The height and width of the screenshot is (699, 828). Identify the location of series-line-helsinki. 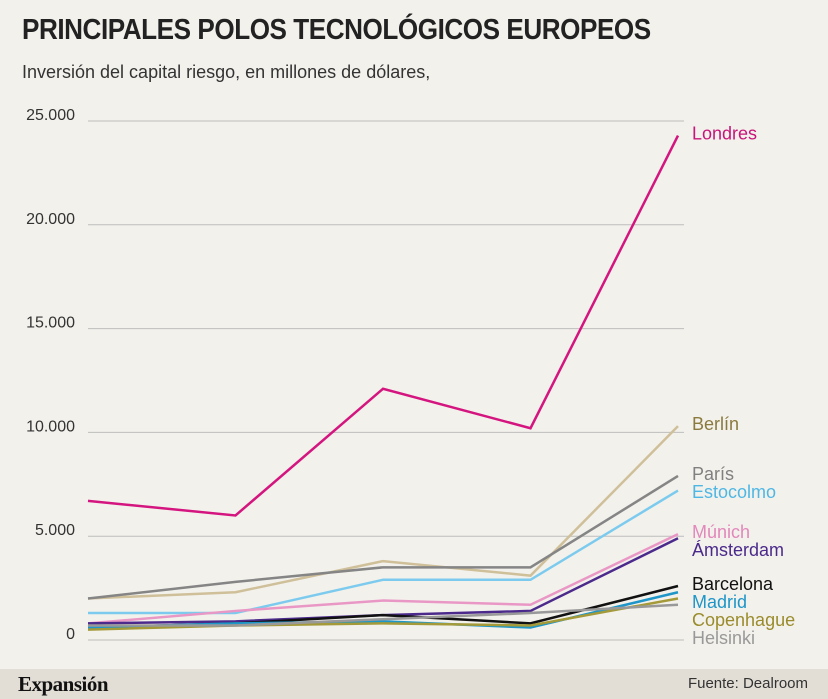
(383, 615).